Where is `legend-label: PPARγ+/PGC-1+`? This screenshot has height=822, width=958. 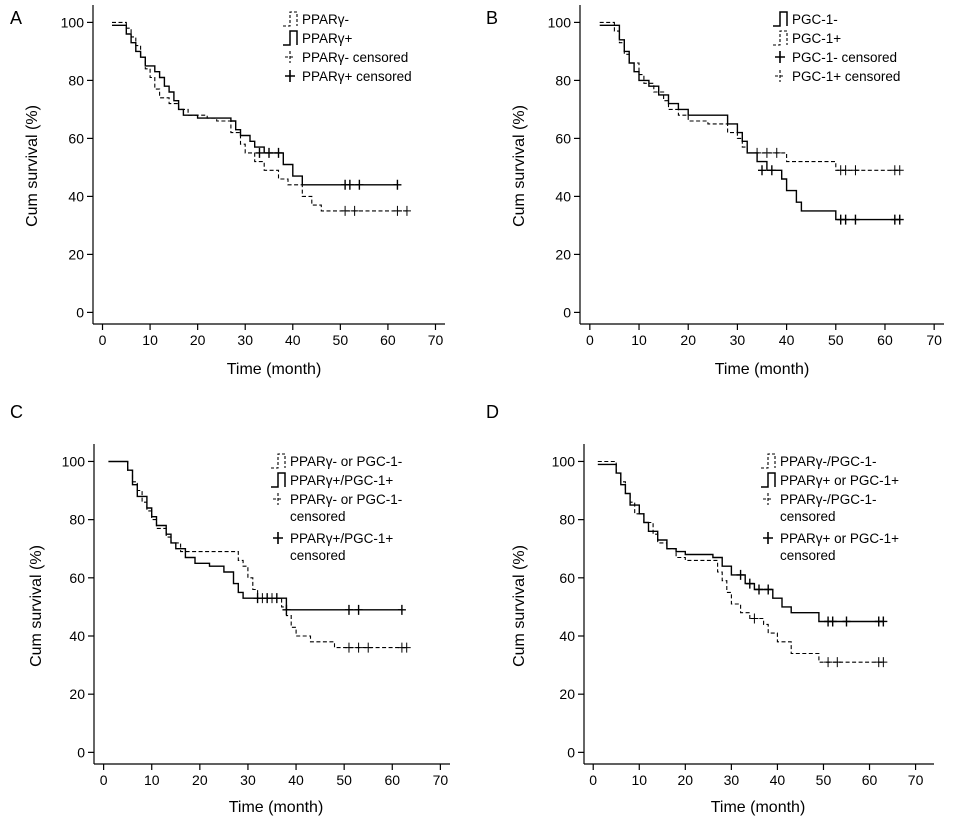 legend-label: PPARγ+/PGC-1+ is located at coordinates (341, 480).